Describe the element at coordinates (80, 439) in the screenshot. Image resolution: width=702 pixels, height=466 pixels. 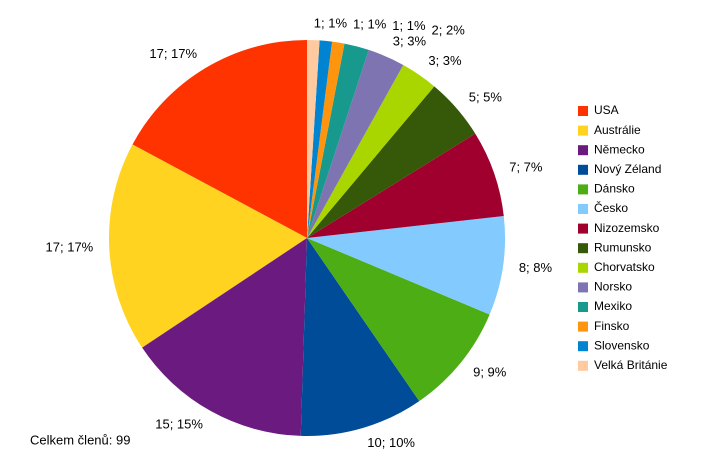
I see `footnote: Celkem členů: 99` at that location.